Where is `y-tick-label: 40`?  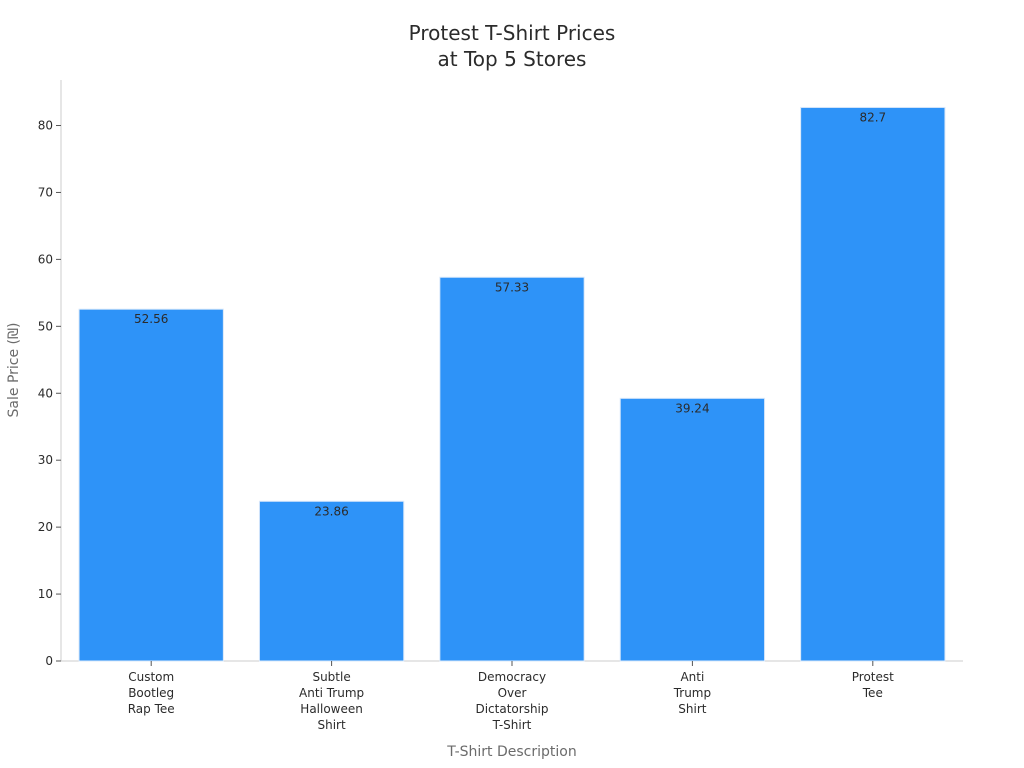
y-tick-label: 40 is located at coordinates (45, 393).